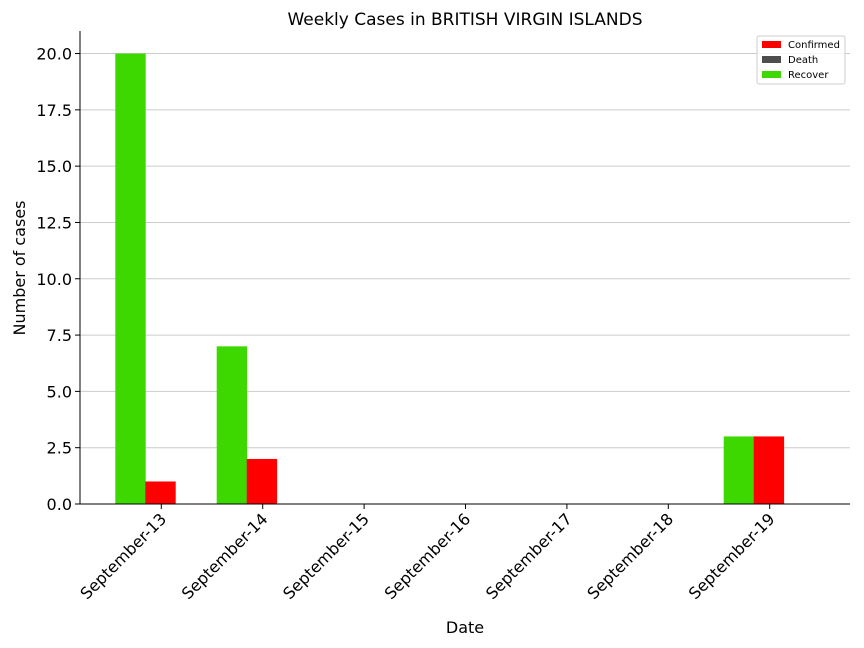  I want to click on legend: Confirmed Death Recover, so click(801, 60).